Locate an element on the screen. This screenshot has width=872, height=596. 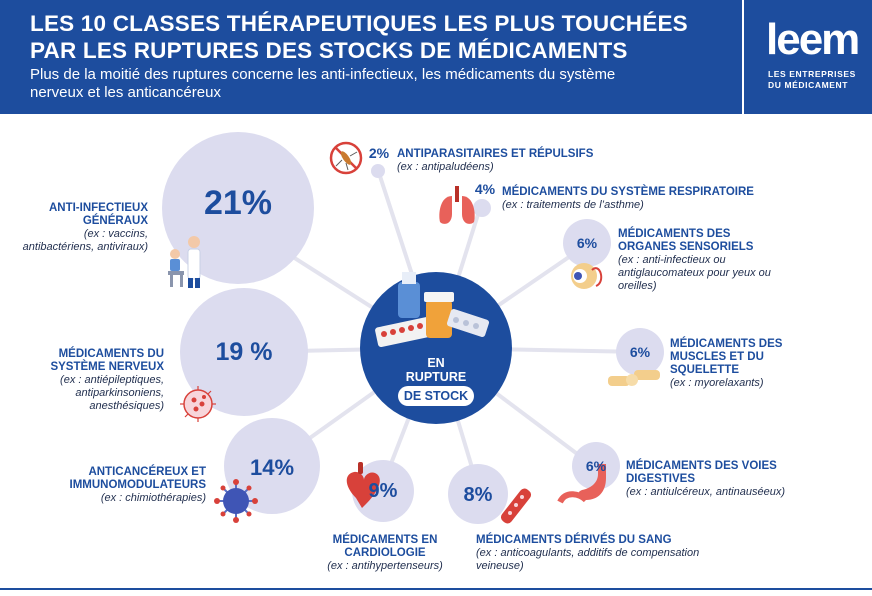
bubble-anti-infectieux is located at coordinates (238, 208).